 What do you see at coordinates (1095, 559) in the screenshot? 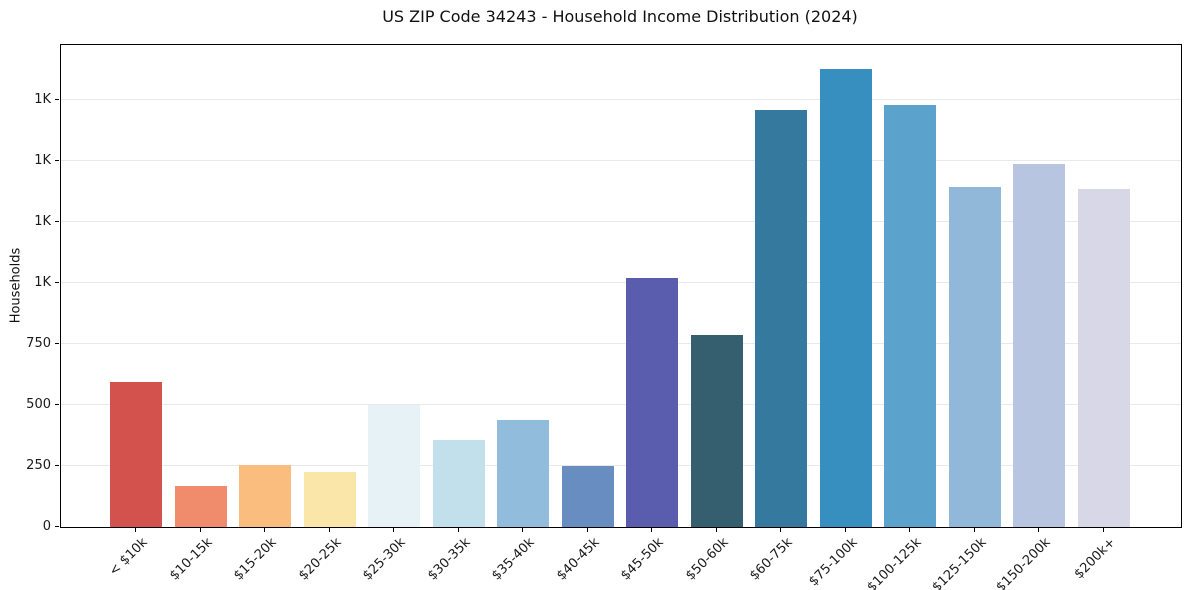
I see `x-tick-label: $200k+` at bounding box center [1095, 559].